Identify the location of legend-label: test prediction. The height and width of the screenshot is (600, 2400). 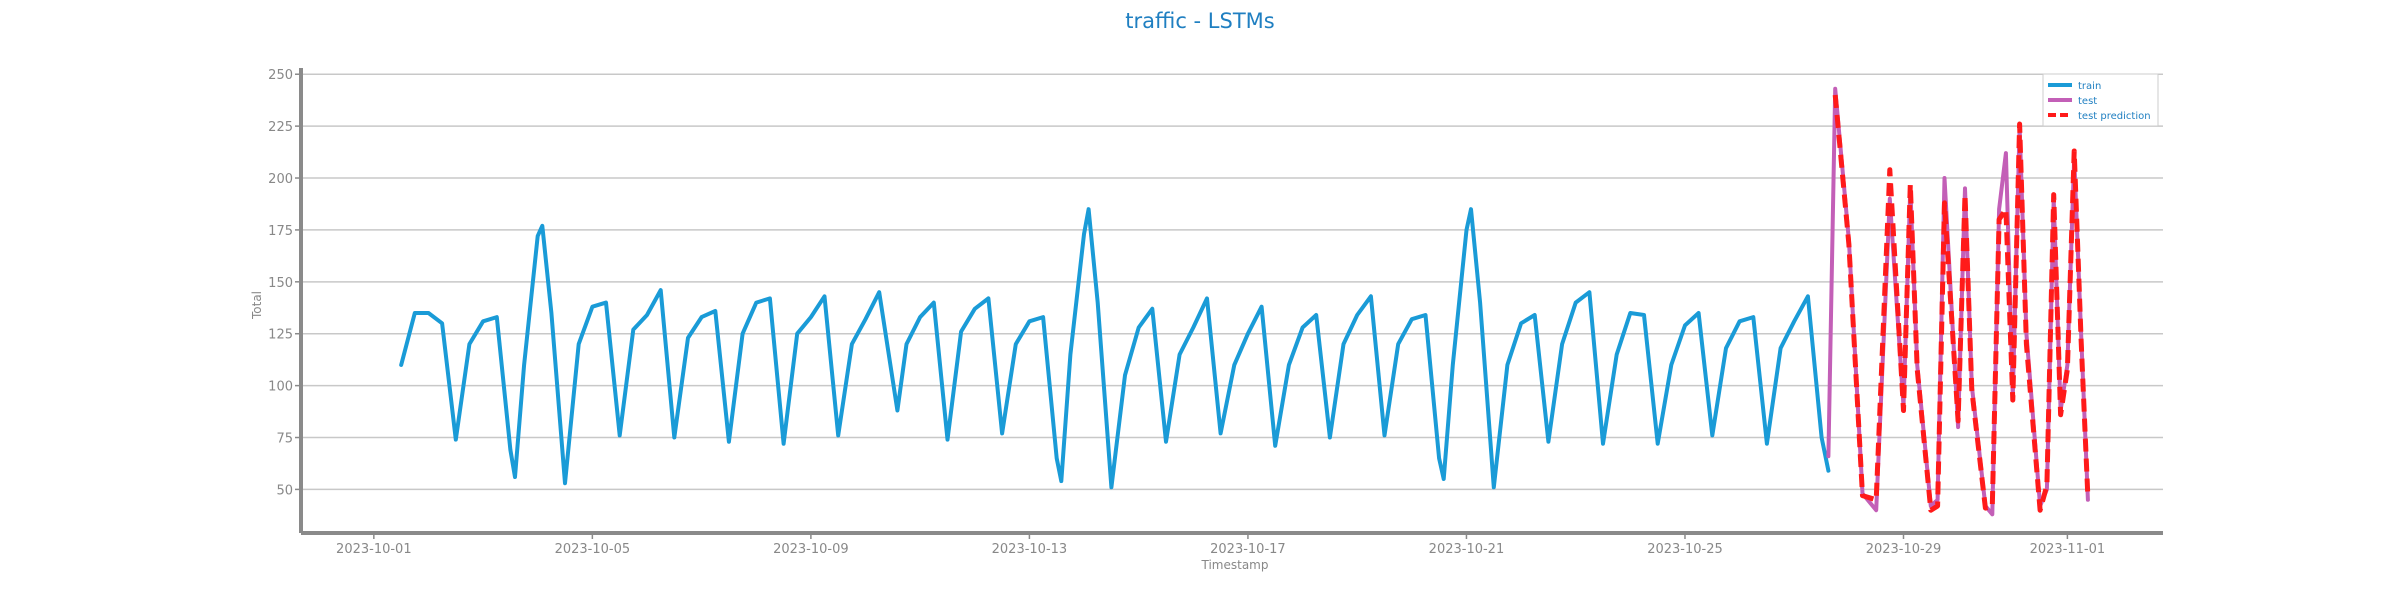
(2114, 116).